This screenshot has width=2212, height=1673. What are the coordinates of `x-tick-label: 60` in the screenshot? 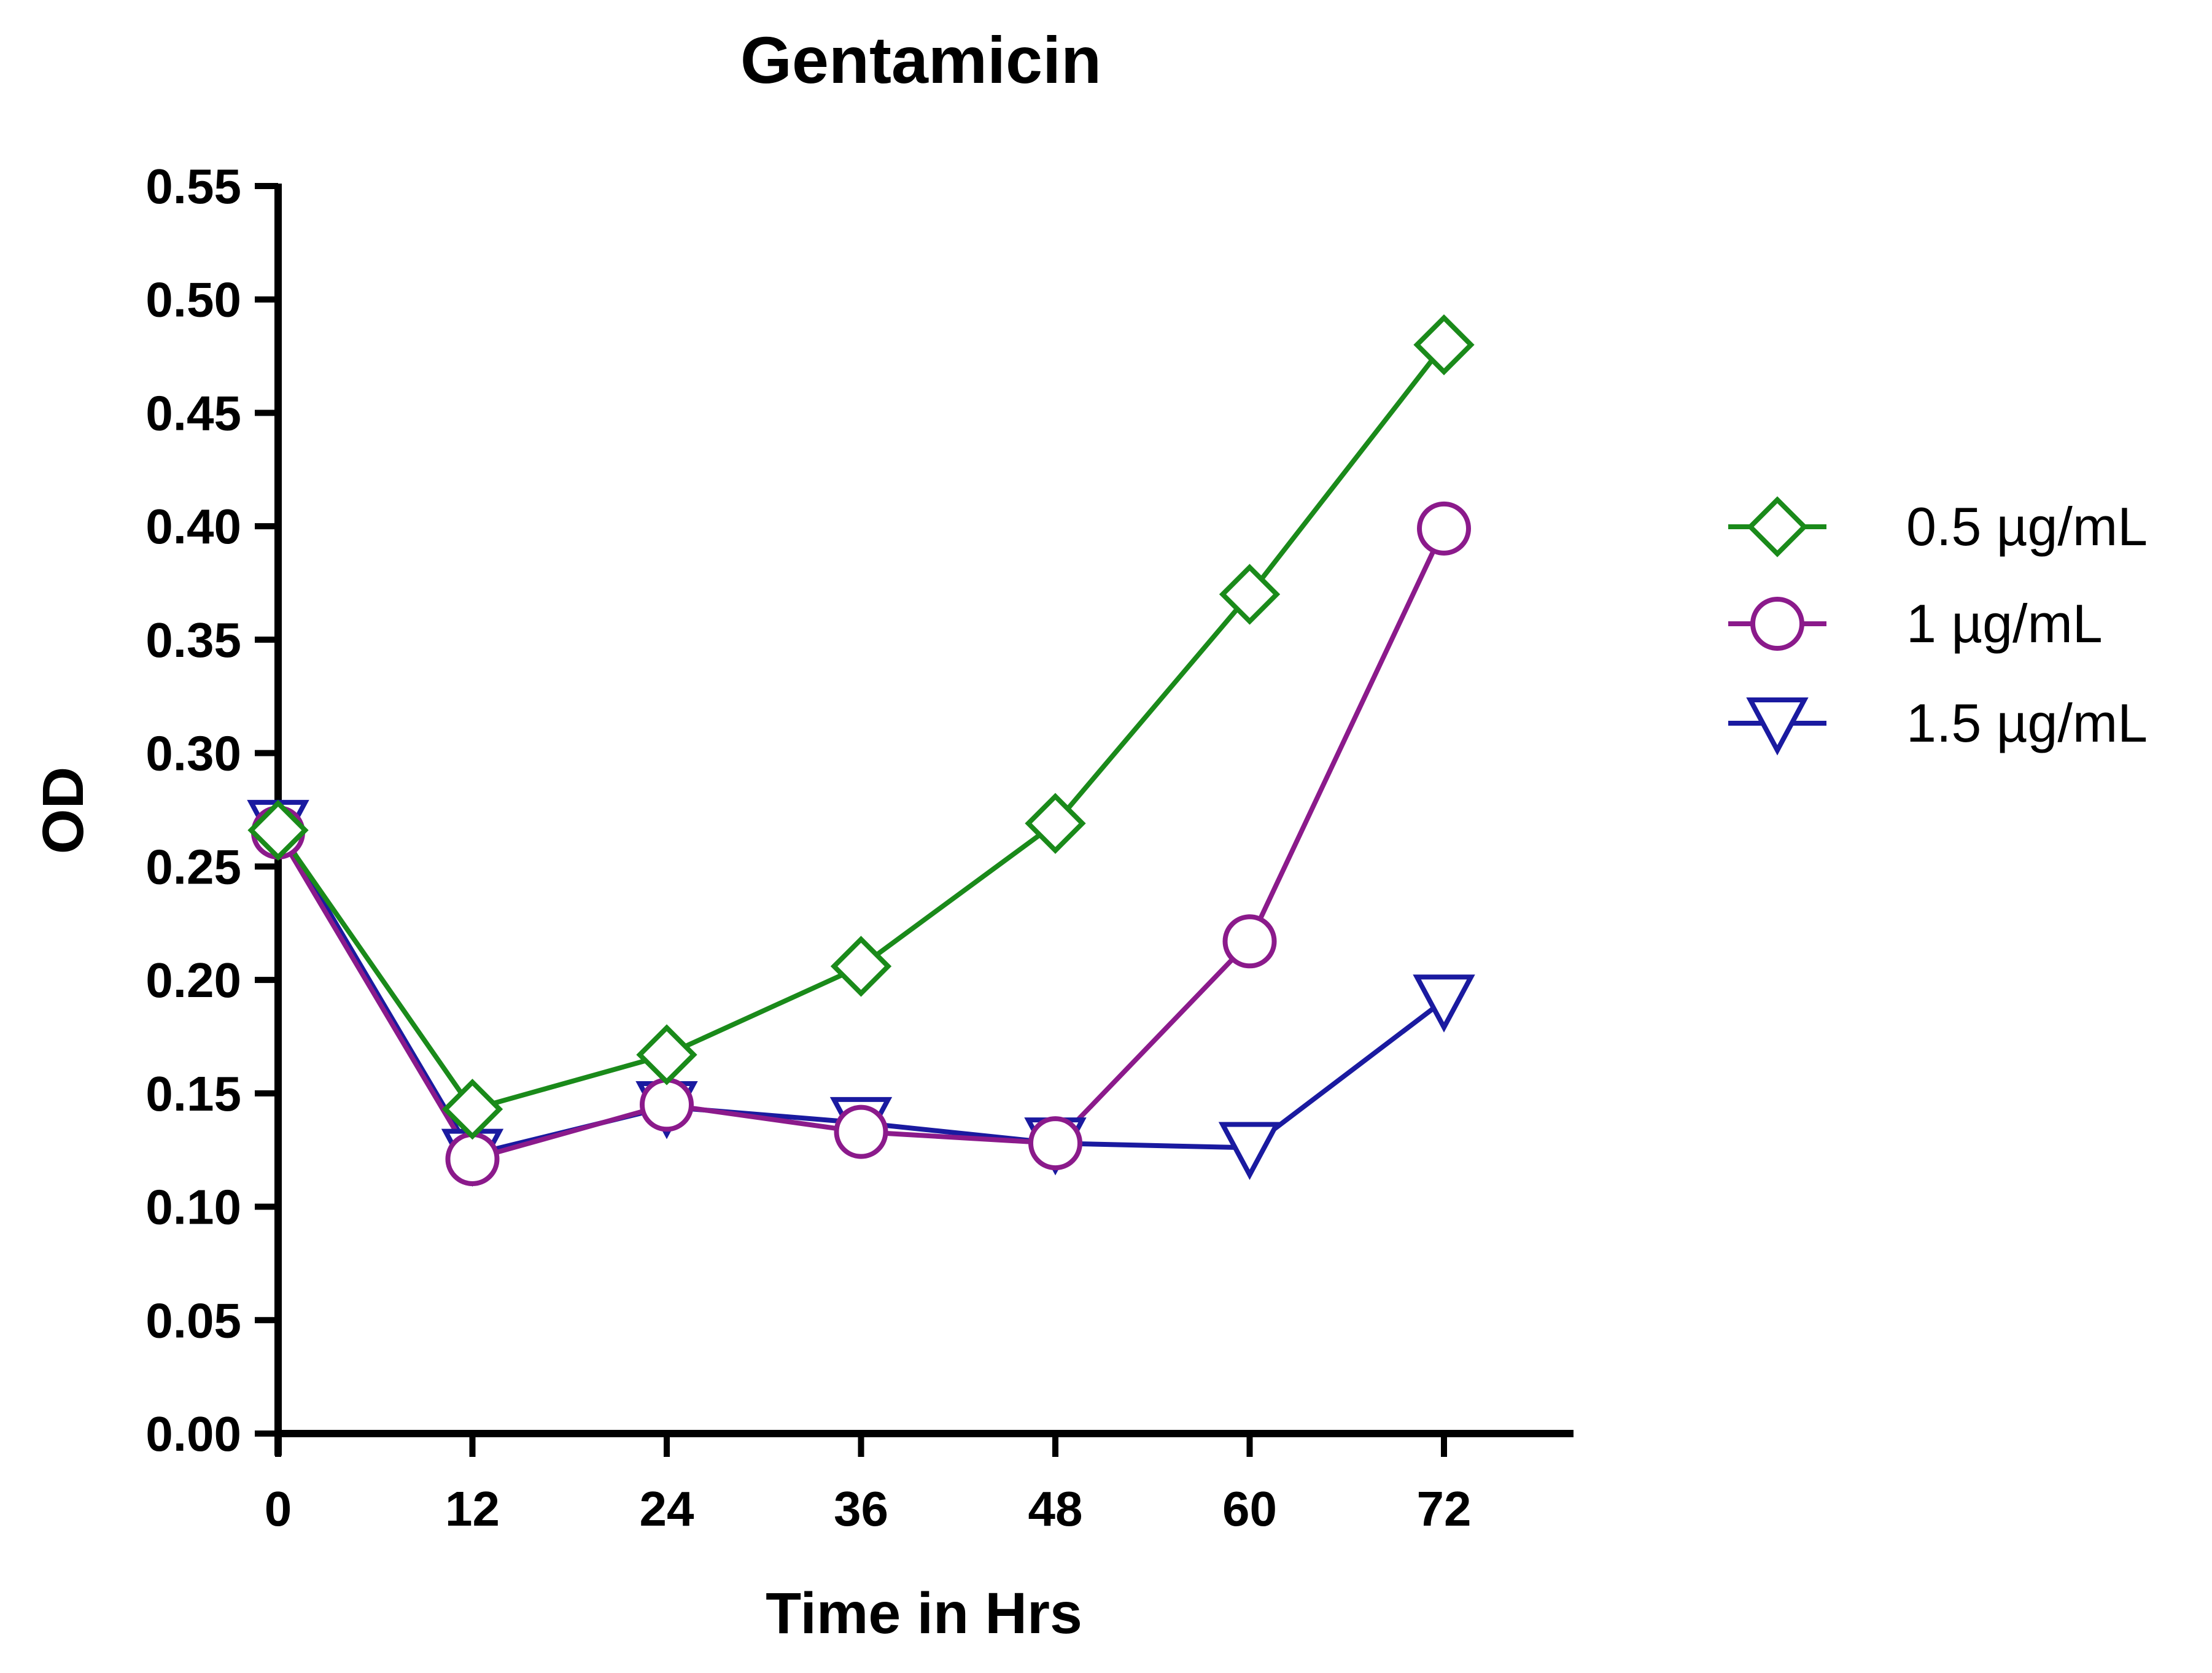 It's located at (1249, 1509).